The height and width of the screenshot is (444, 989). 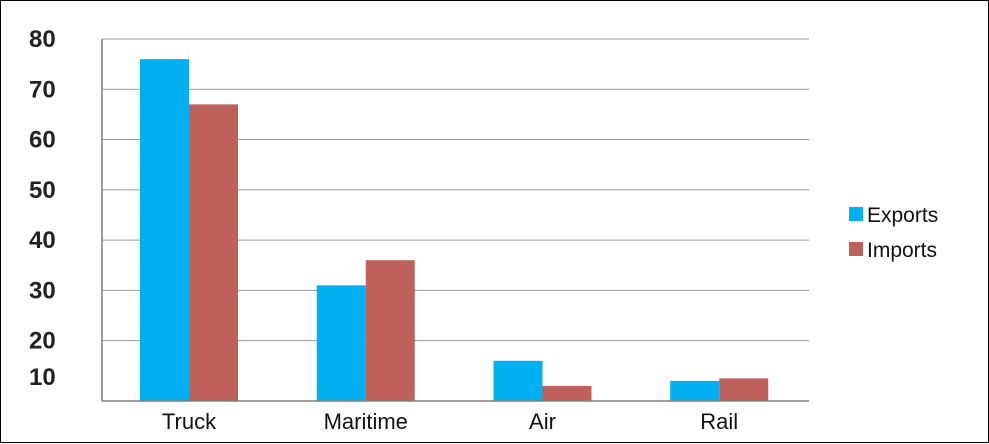 I want to click on bar-exports-truck, so click(x=164, y=230).